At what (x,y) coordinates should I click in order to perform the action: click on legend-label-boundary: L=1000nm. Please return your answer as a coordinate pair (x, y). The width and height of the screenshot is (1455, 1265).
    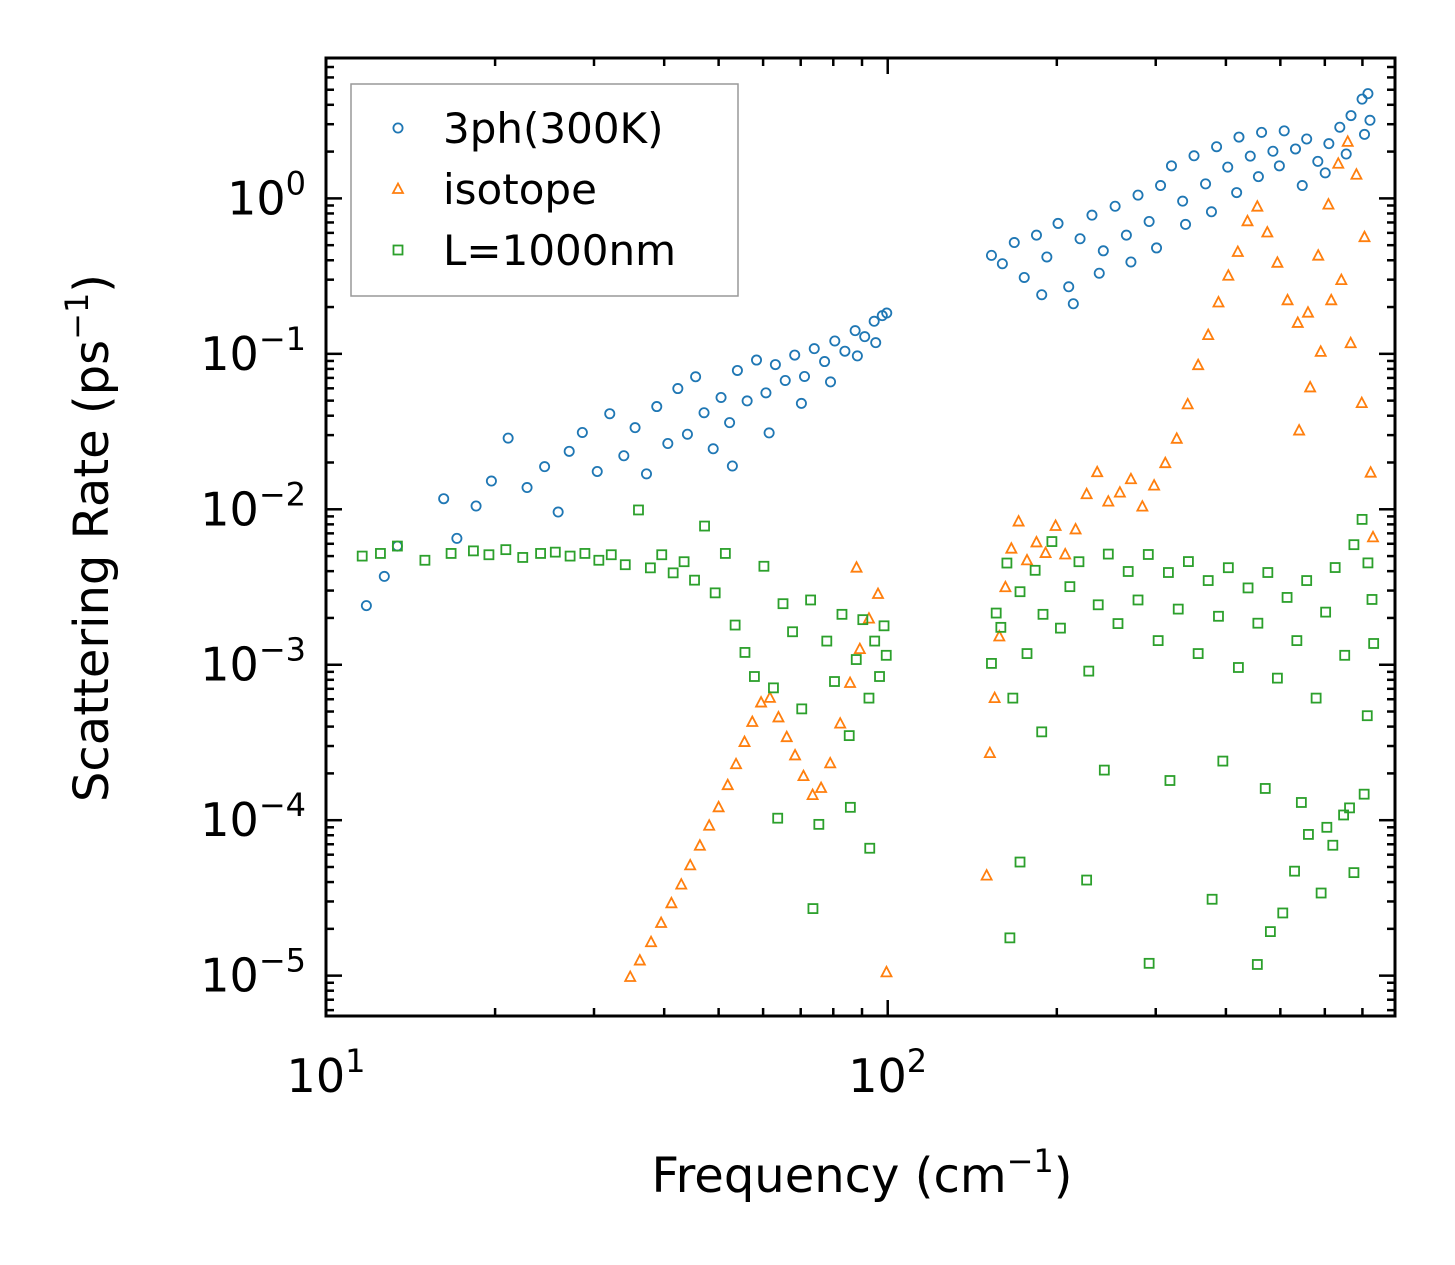
    Looking at the image, I should click on (559, 250).